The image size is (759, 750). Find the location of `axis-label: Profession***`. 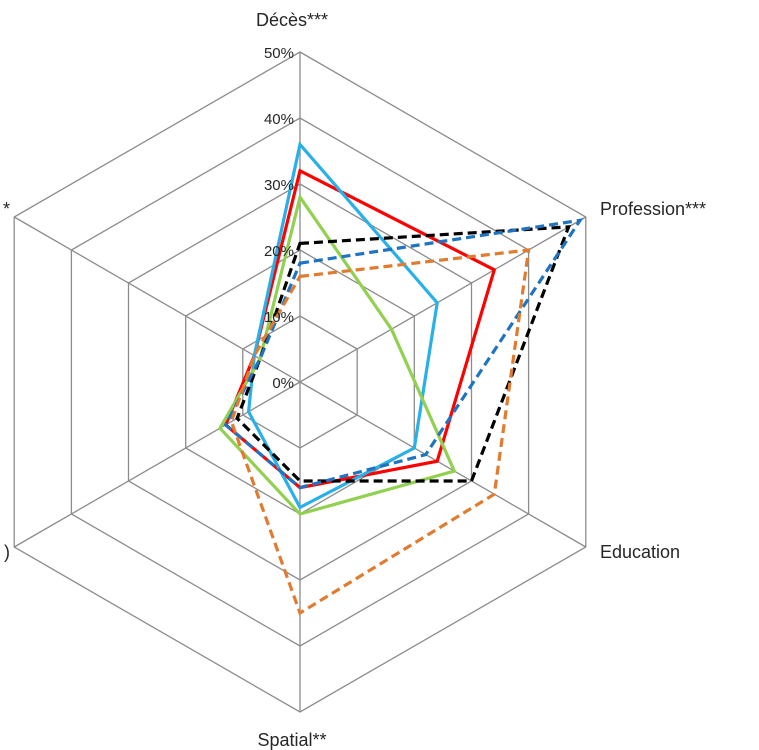

axis-label: Profession*** is located at coordinates (653, 209).